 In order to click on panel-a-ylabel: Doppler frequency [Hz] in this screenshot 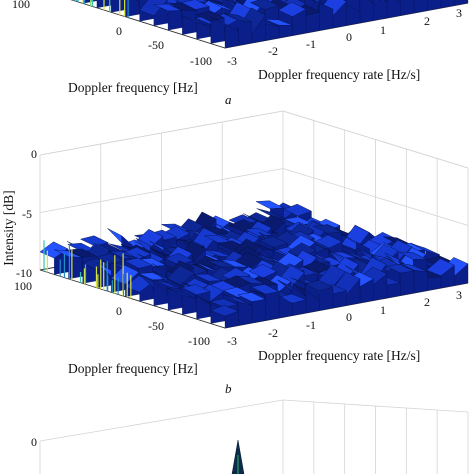, I will do `click(133, 87)`.